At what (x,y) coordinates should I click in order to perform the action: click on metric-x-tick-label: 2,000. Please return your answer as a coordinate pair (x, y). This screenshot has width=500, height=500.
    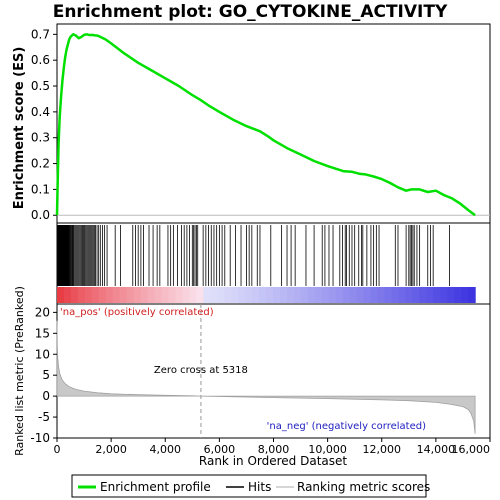
    Looking at the image, I should click on (111, 449).